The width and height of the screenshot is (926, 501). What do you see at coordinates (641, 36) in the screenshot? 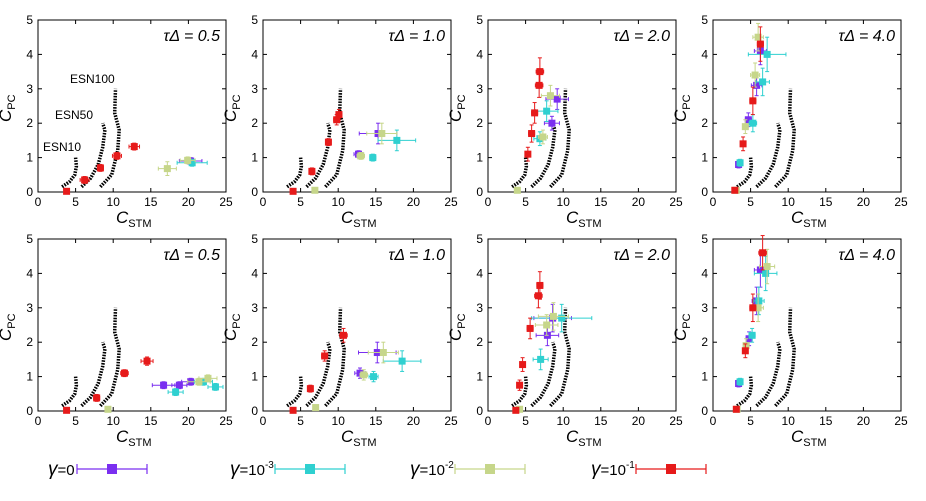
I see `panel-label: τΔ = 2.0` at bounding box center [641, 36].